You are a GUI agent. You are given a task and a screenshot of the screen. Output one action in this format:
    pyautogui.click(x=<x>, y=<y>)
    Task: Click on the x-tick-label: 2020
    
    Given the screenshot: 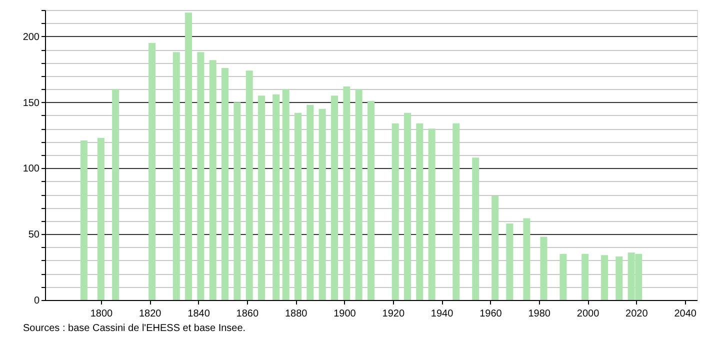 What is the action you would take?
    pyautogui.click(x=637, y=314)
    